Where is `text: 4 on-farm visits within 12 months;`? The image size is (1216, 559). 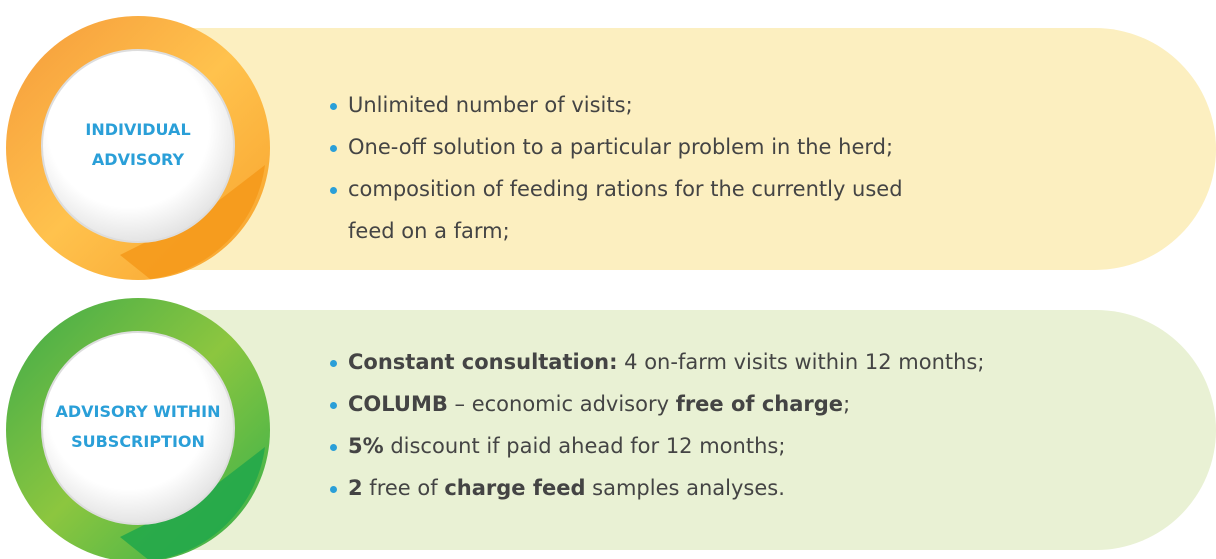
text: 4 on-farm visits within 12 months; is located at coordinates (801, 362).